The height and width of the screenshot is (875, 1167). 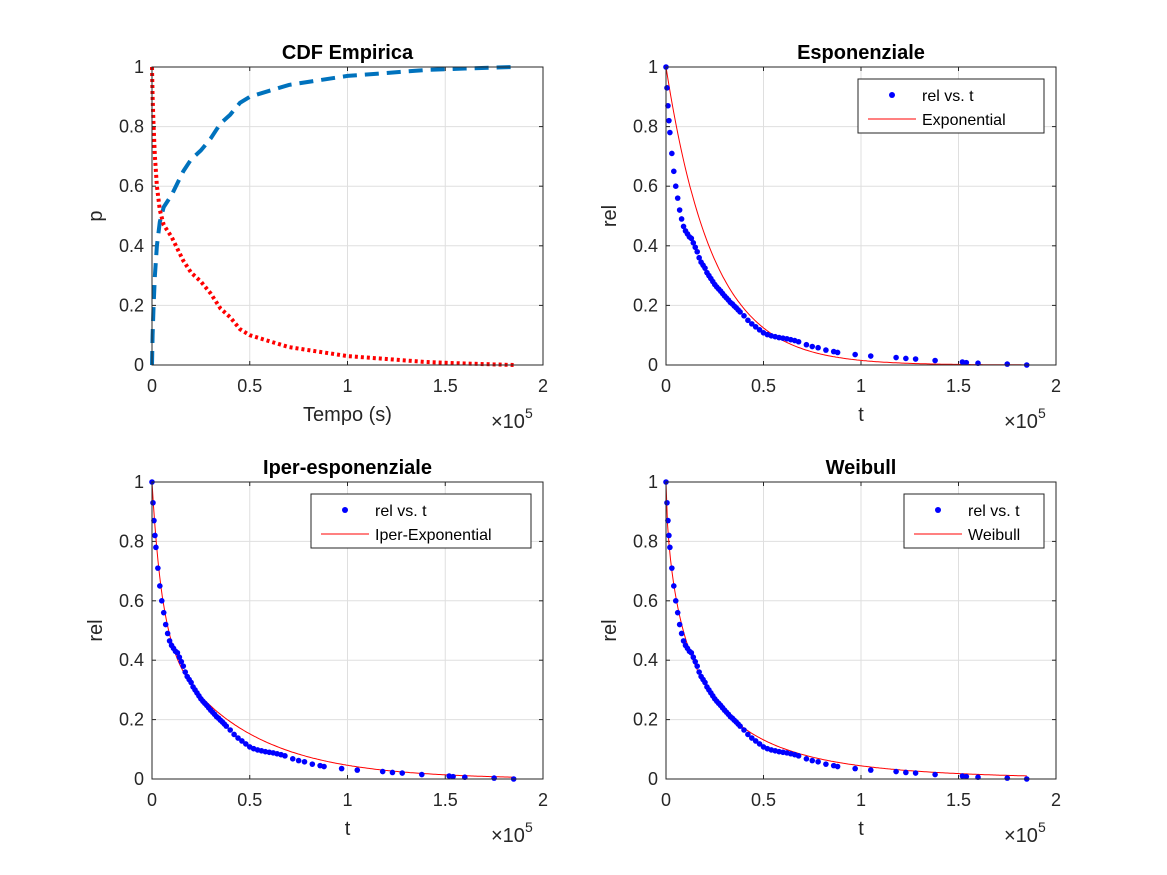 What do you see at coordinates (249, 386) in the screenshot?
I see `x-tick-label: 0.5` at bounding box center [249, 386].